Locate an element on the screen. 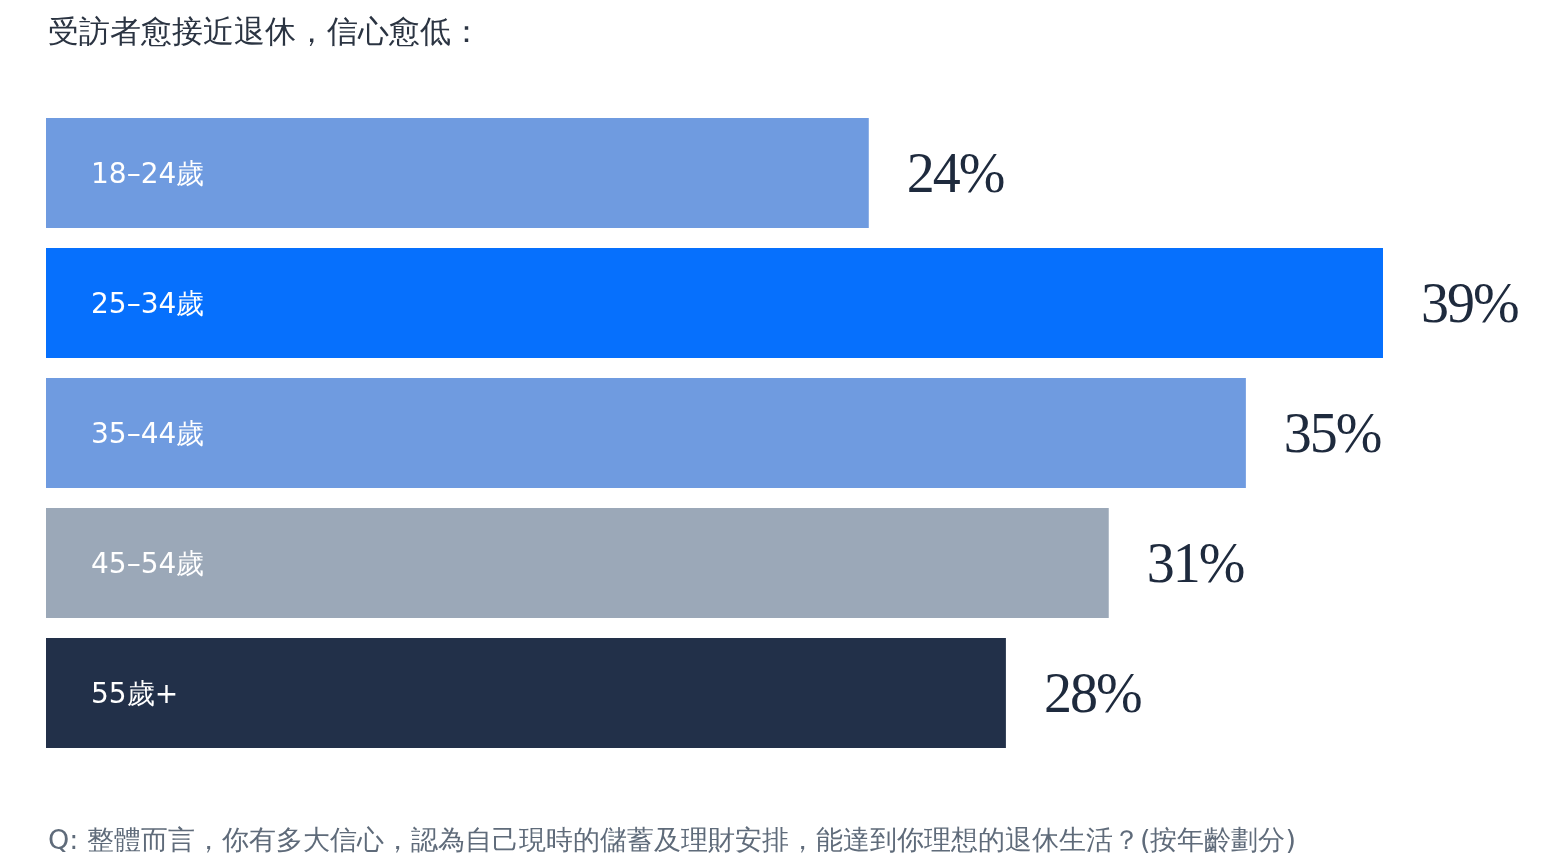 This screenshot has width=1553, height=857. title: 受訪者愈接近退休，信心愈低： is located at coordinates (265, 31).